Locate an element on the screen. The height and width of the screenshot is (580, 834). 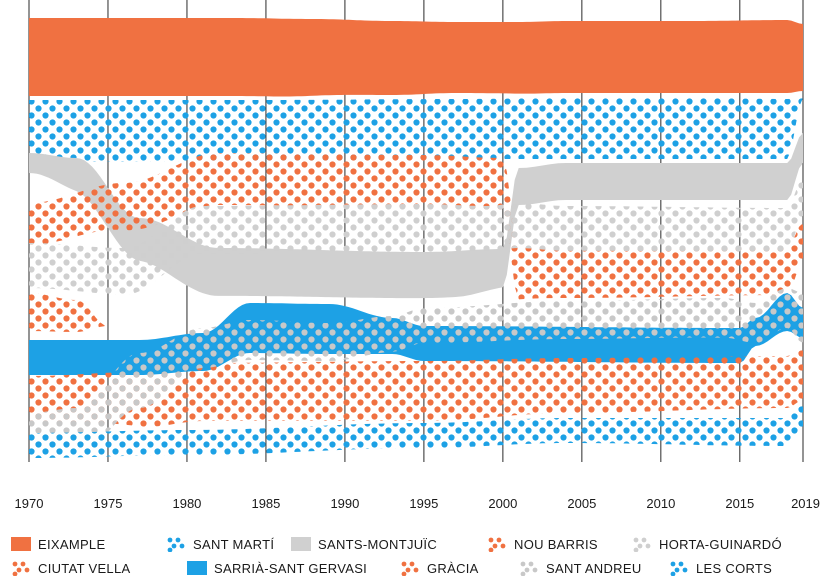
legend-label: LES CORTS is located at coordinates (734, 568).